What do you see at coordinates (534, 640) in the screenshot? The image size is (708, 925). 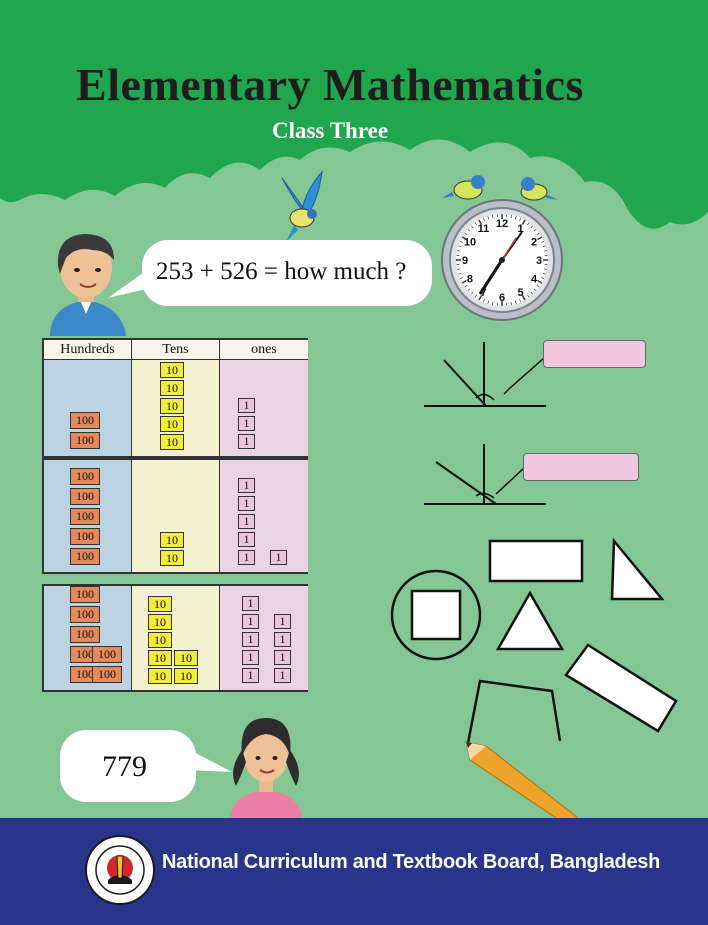 I see `geometric-shapes` at bounding box center [534, 640].